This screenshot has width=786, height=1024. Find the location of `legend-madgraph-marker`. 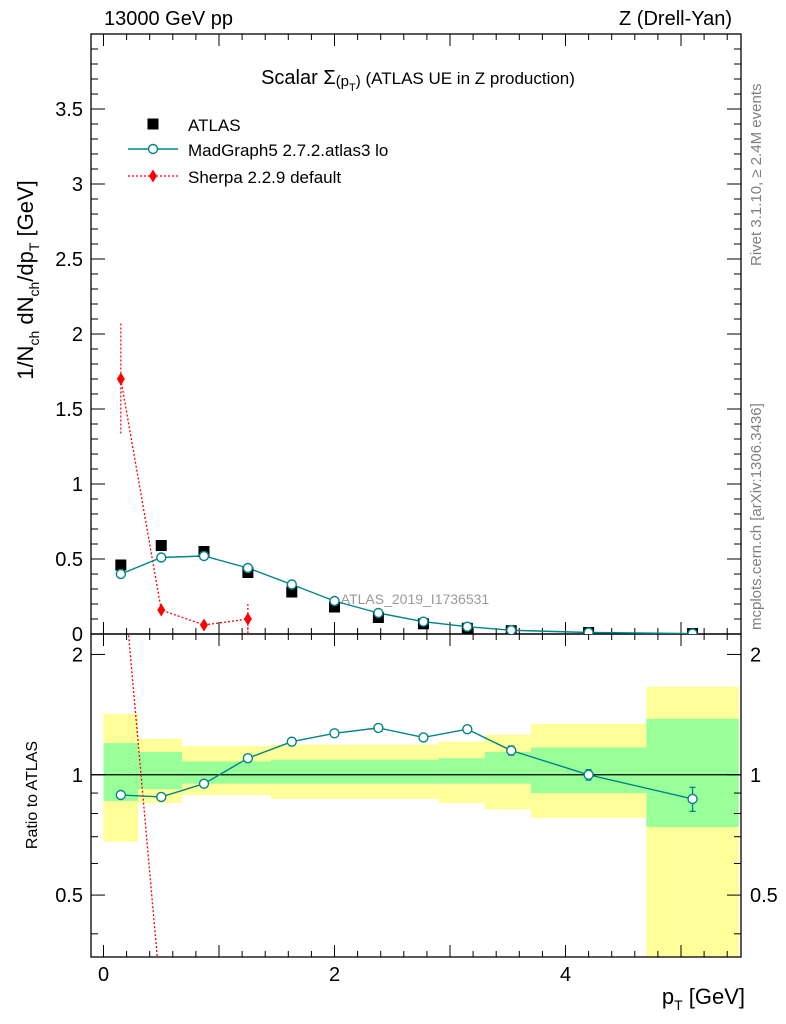

legend-madgraph-marker is located at coordinates (153, 149).